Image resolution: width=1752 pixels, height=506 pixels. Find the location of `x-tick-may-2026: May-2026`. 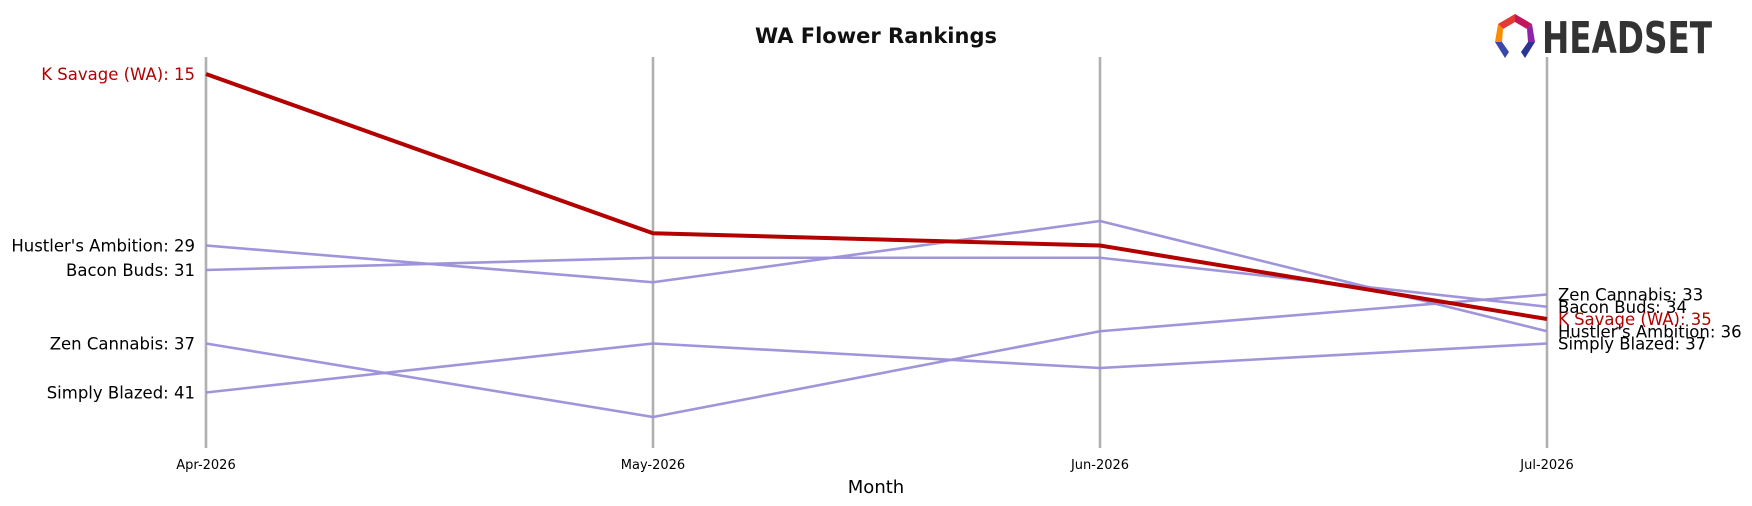

x-tick-may-2026: May-2026 is located at coordinates (653, 465).